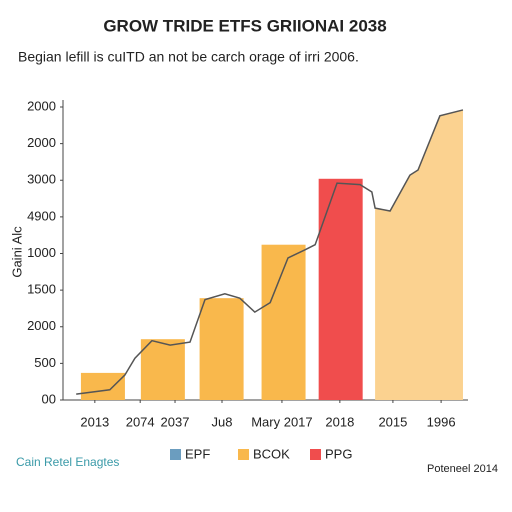  I want to click on y-tick-label: 4900, so click(41, 215).